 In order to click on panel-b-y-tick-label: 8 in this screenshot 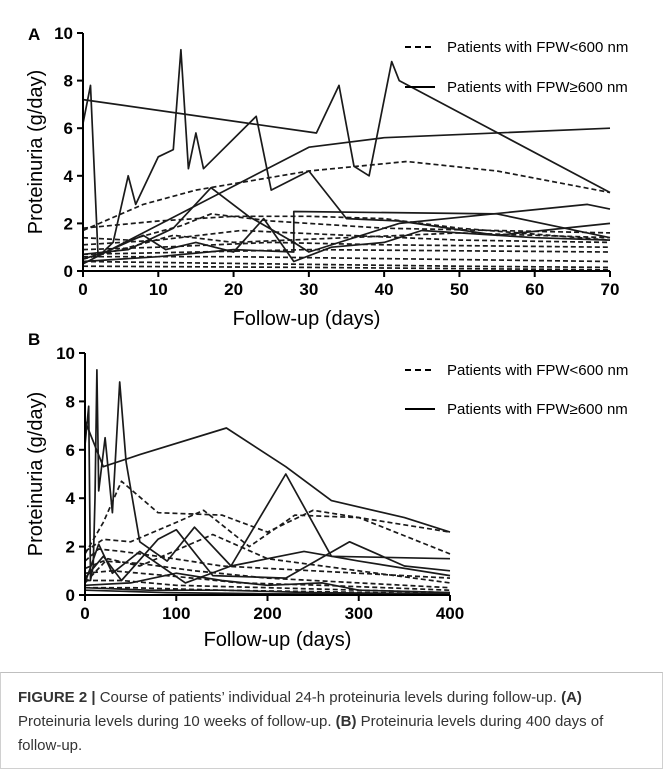, I will do `click(70, 401)`.